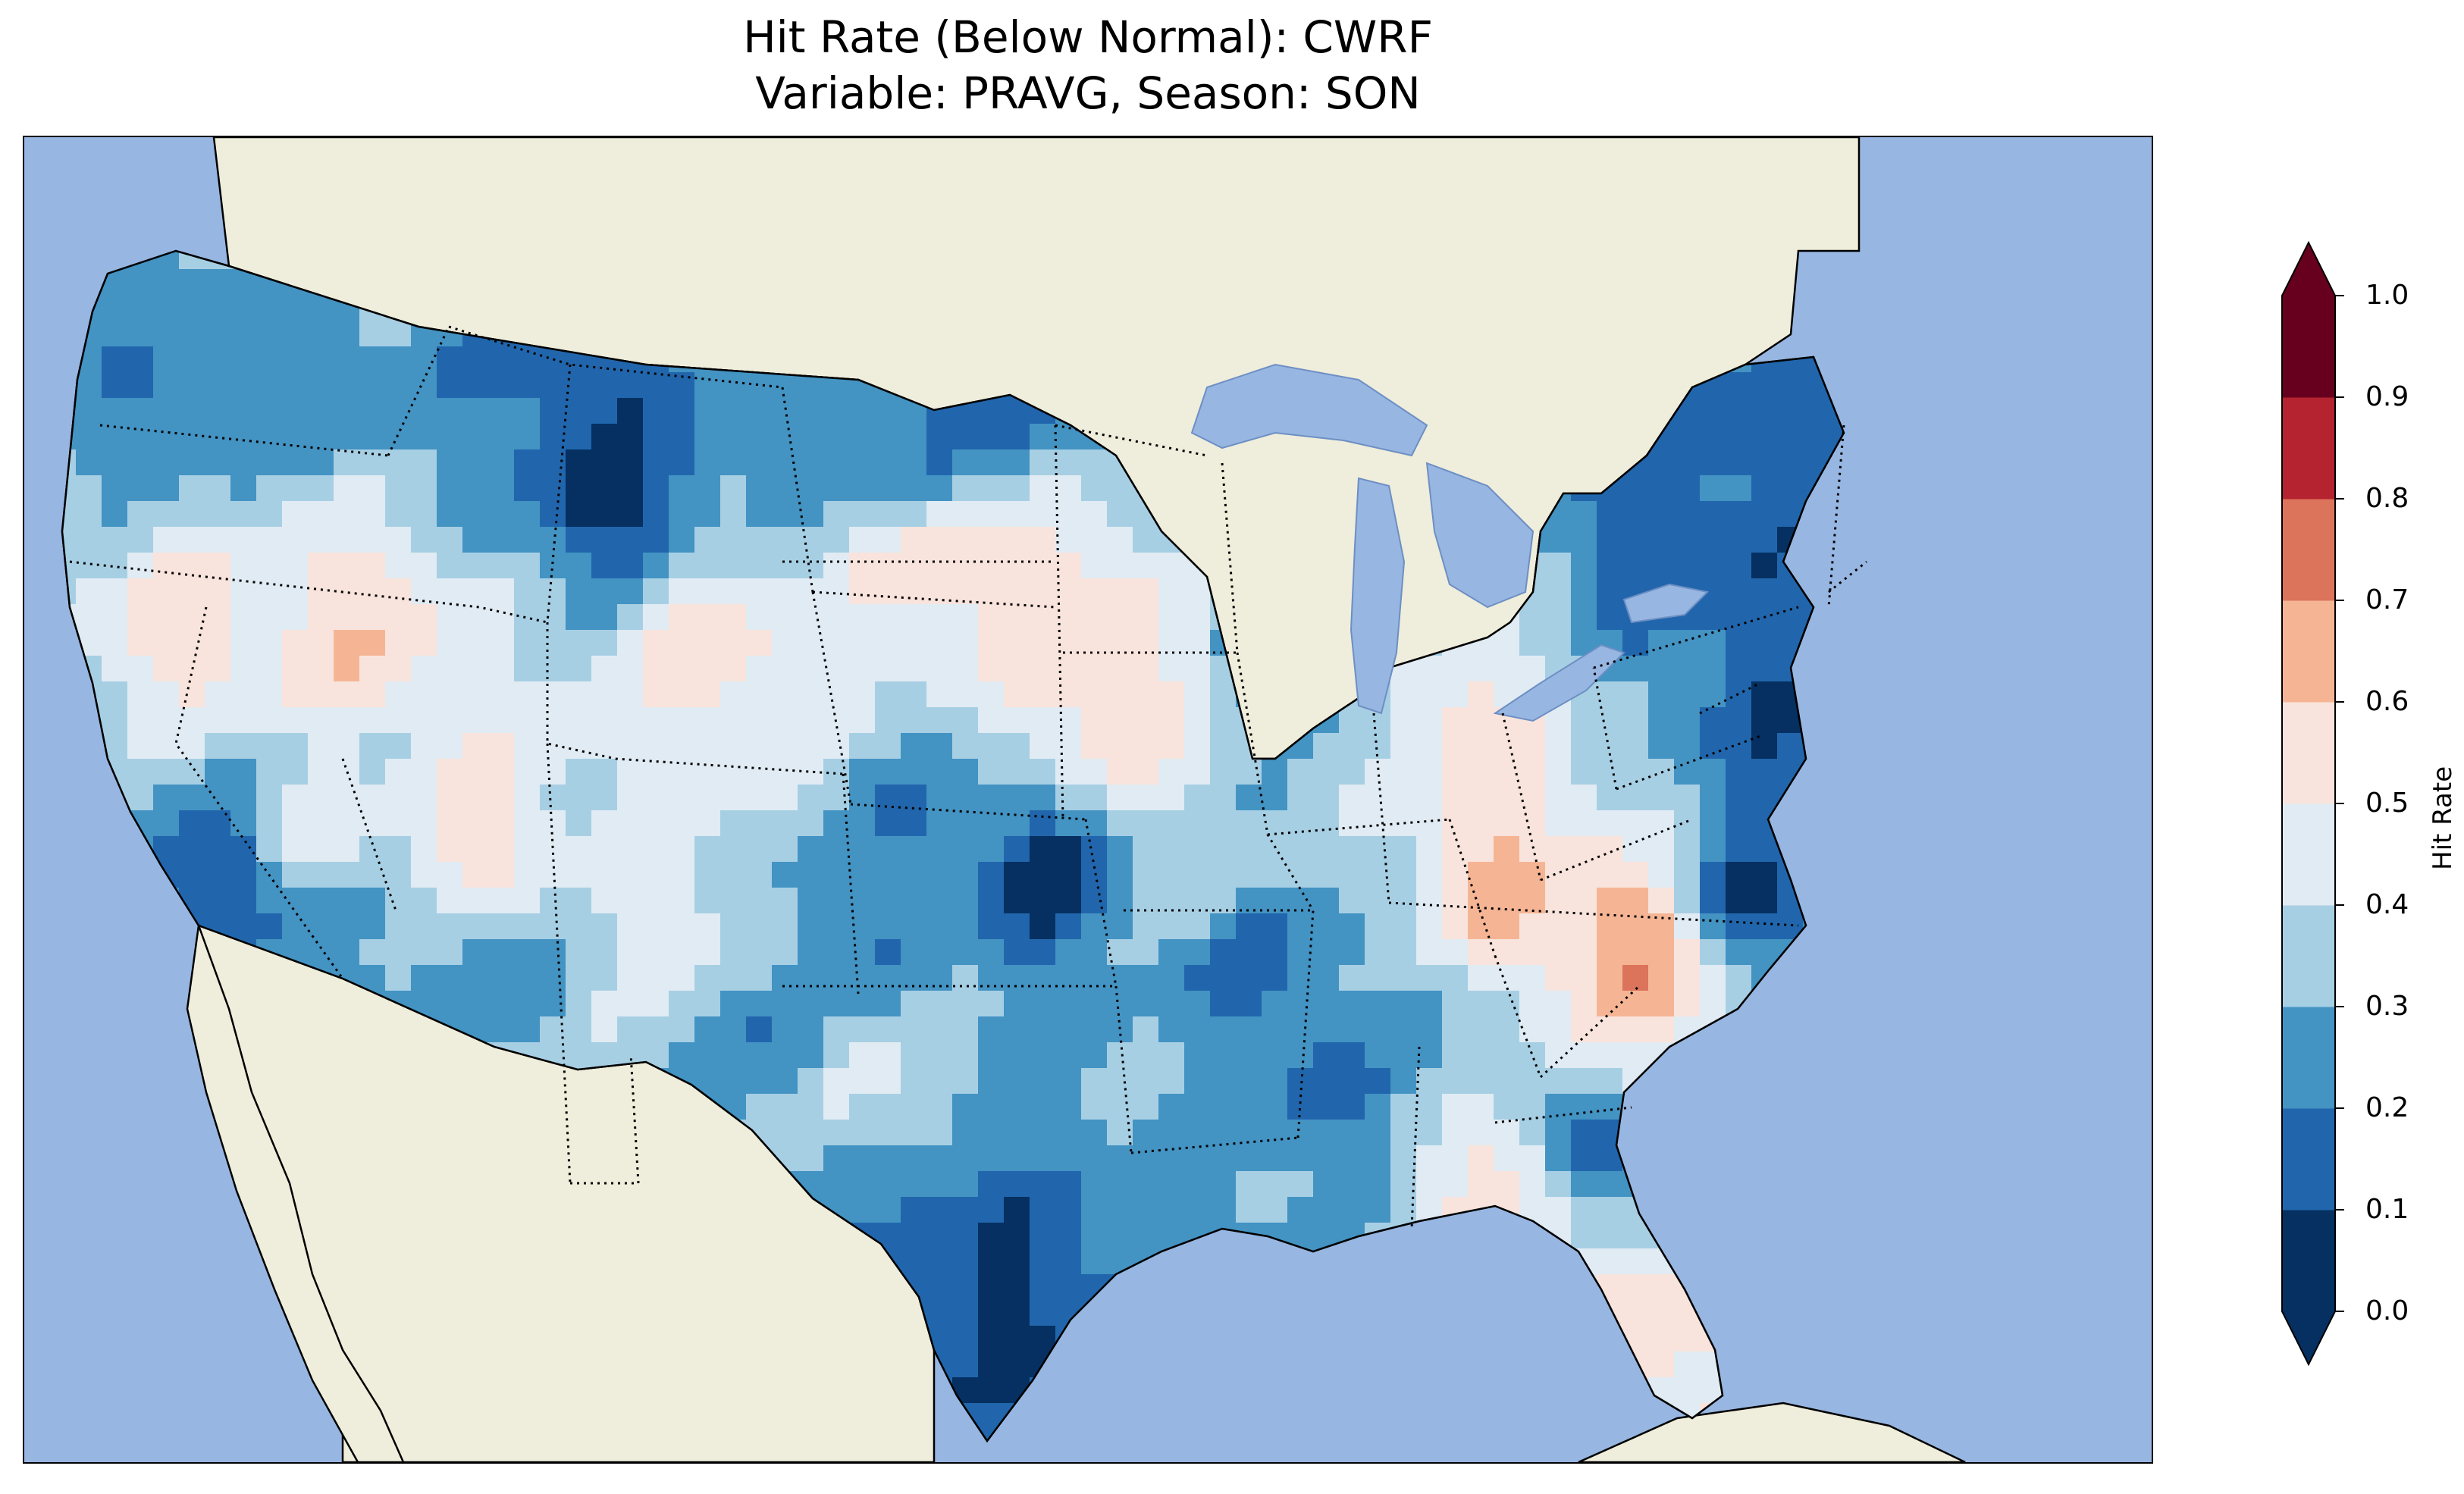 The image size is (2464, 1494). Describe the element at coordinates (2308, 1337) in the screenshot. I see `colorbar-extend-min` at that location.